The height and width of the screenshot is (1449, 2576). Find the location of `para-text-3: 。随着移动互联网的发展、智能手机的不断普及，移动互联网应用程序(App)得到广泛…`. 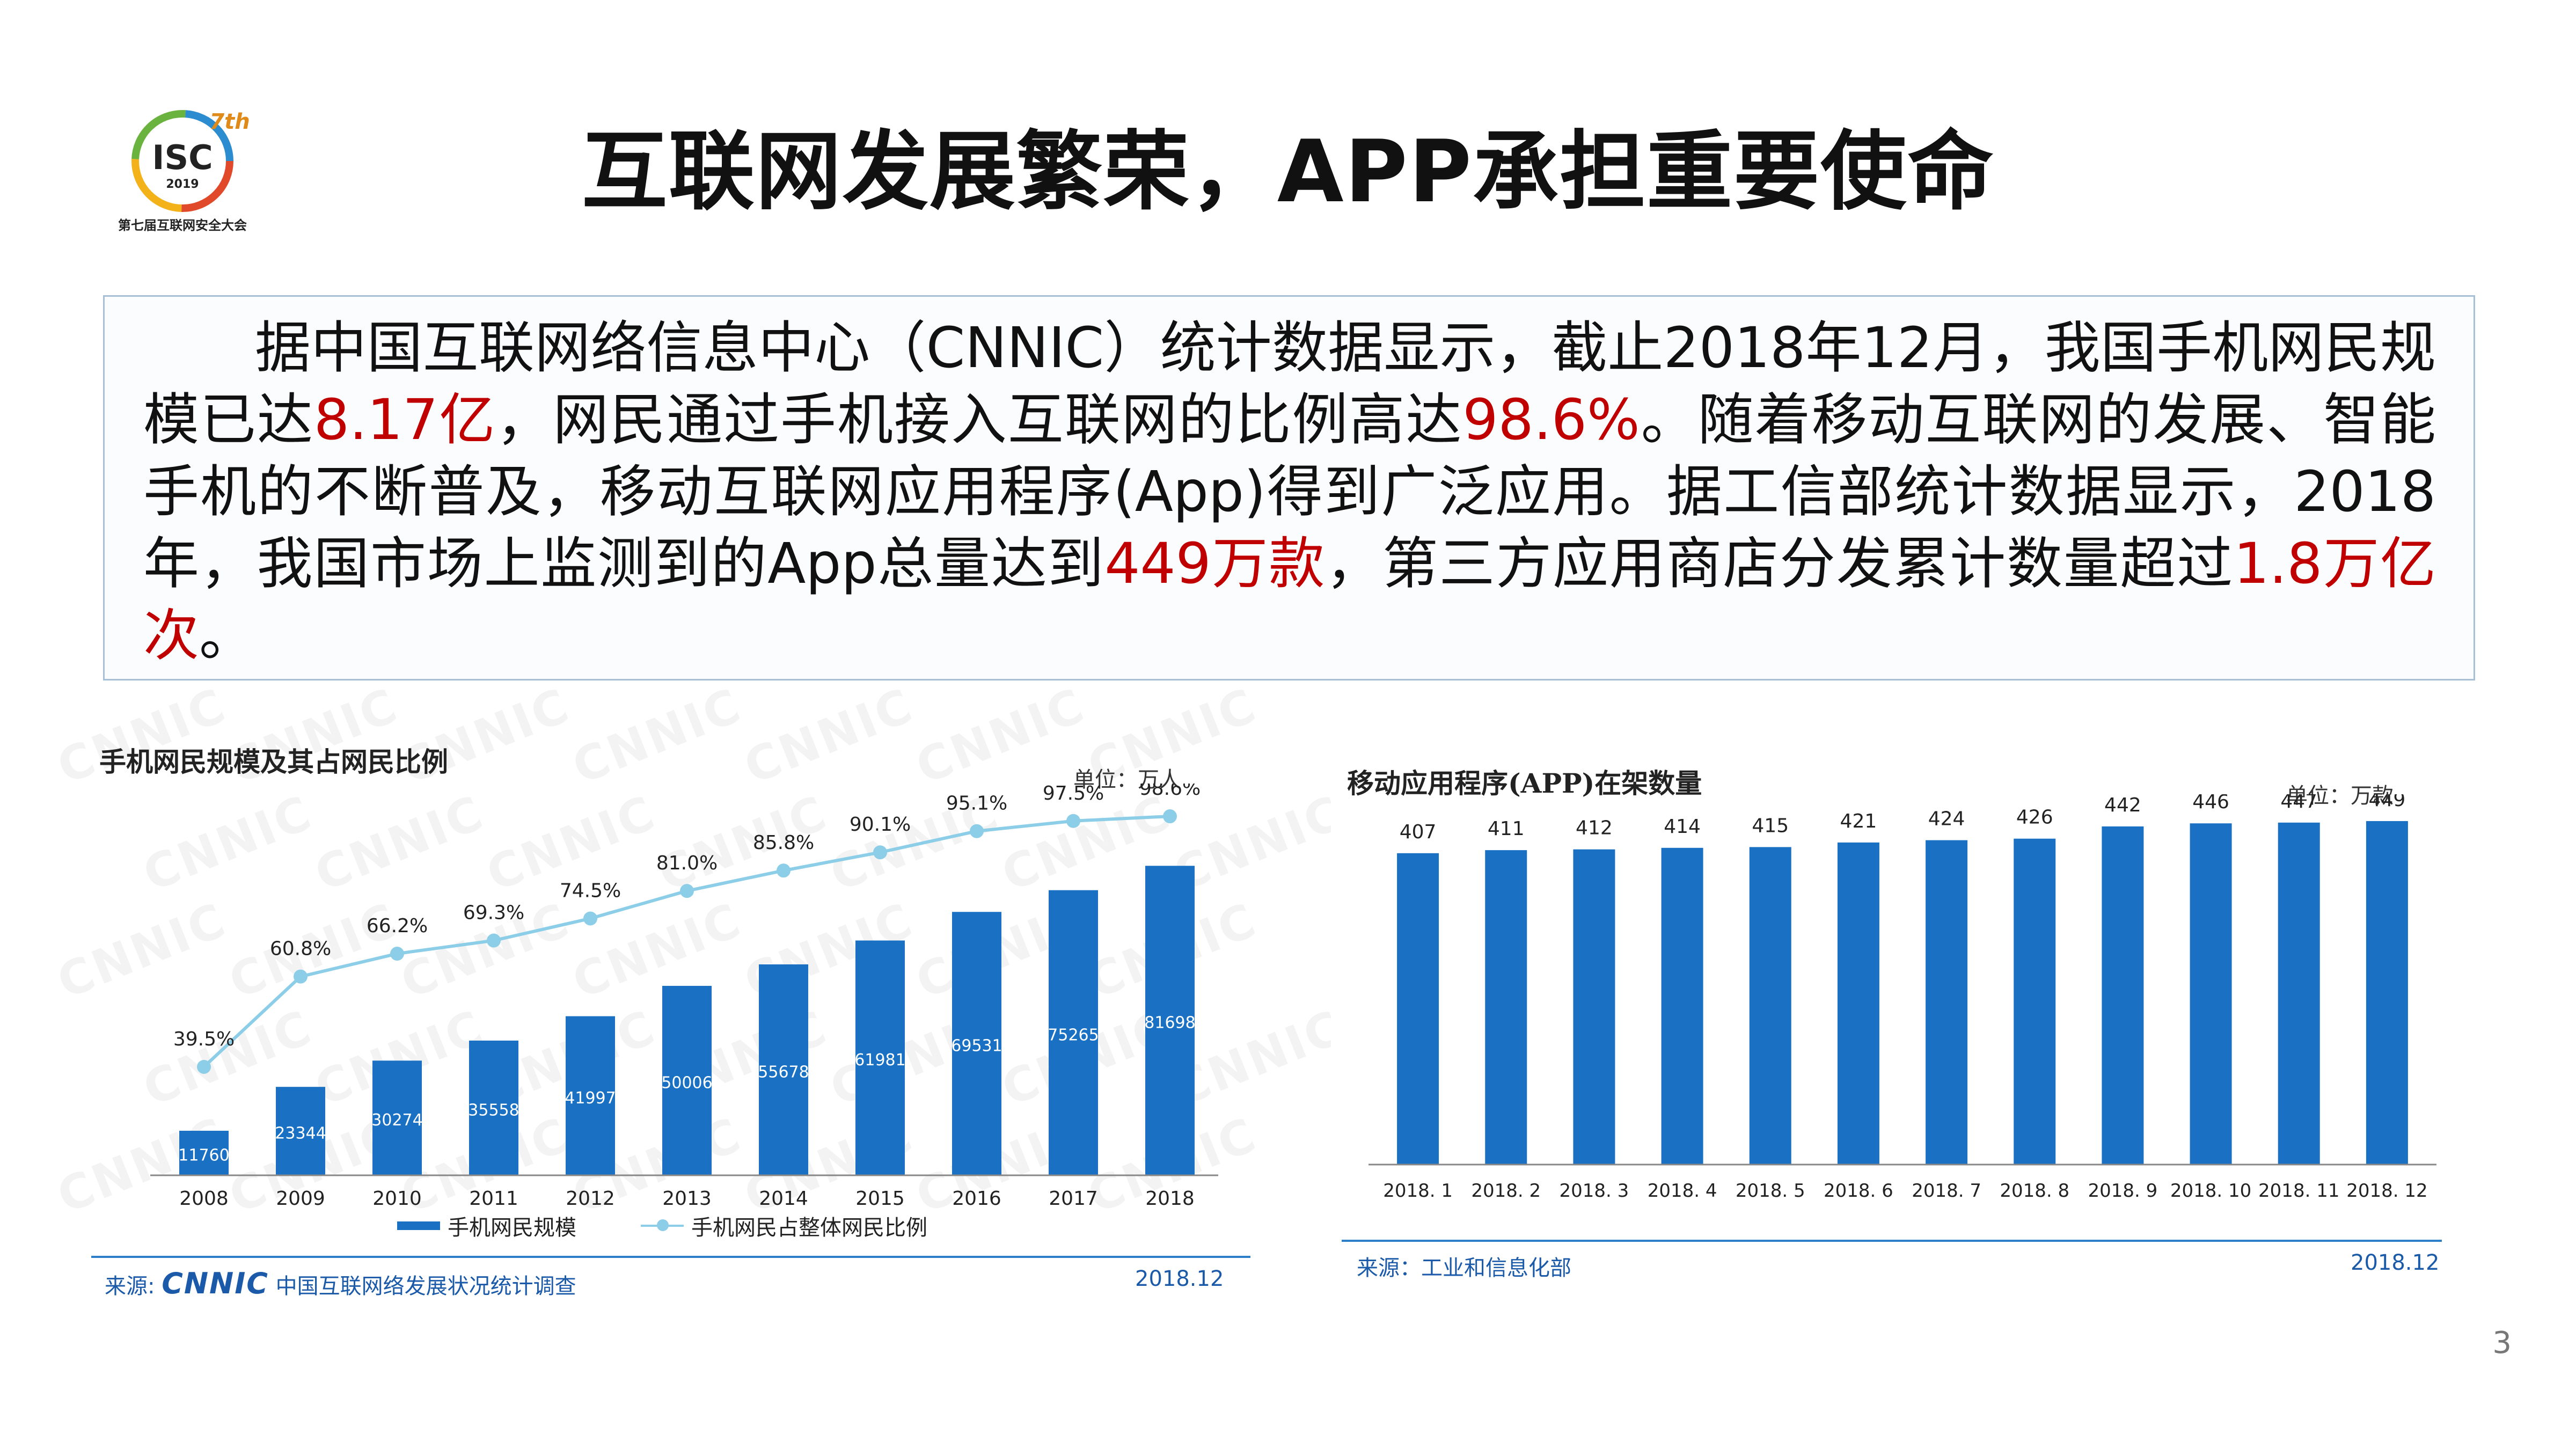

para-text-3: 。随着移动互联网的发展、智能手机的不断普及，移动互联网应用程序(App)得到广泛… is located at coordinates (1289, 491).